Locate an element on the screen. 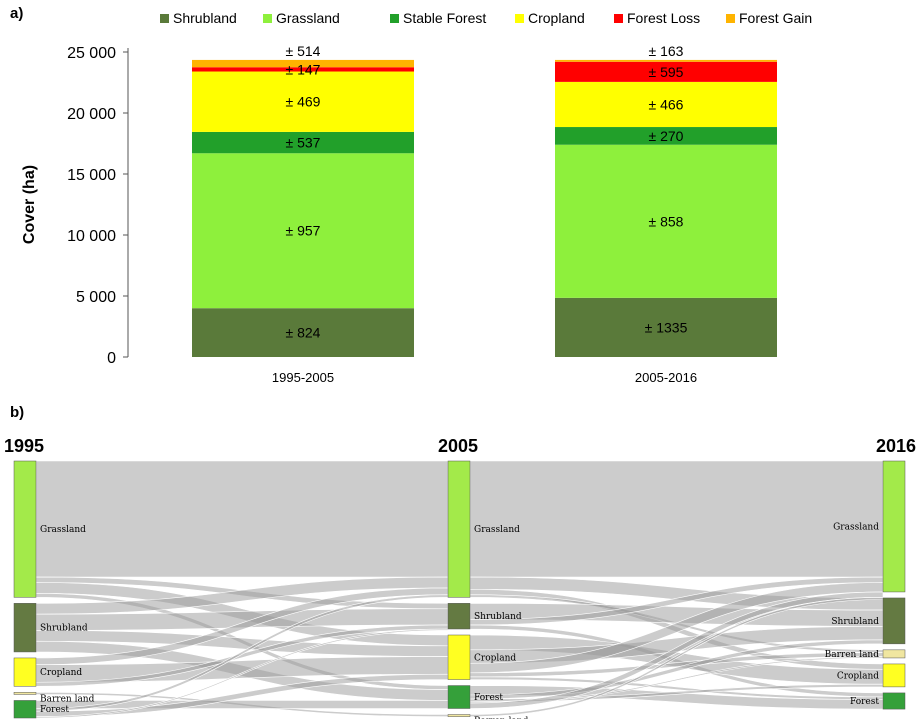  data-label-stable-forest-1995-2005: ± 537 is located at coordinates (303, 143).